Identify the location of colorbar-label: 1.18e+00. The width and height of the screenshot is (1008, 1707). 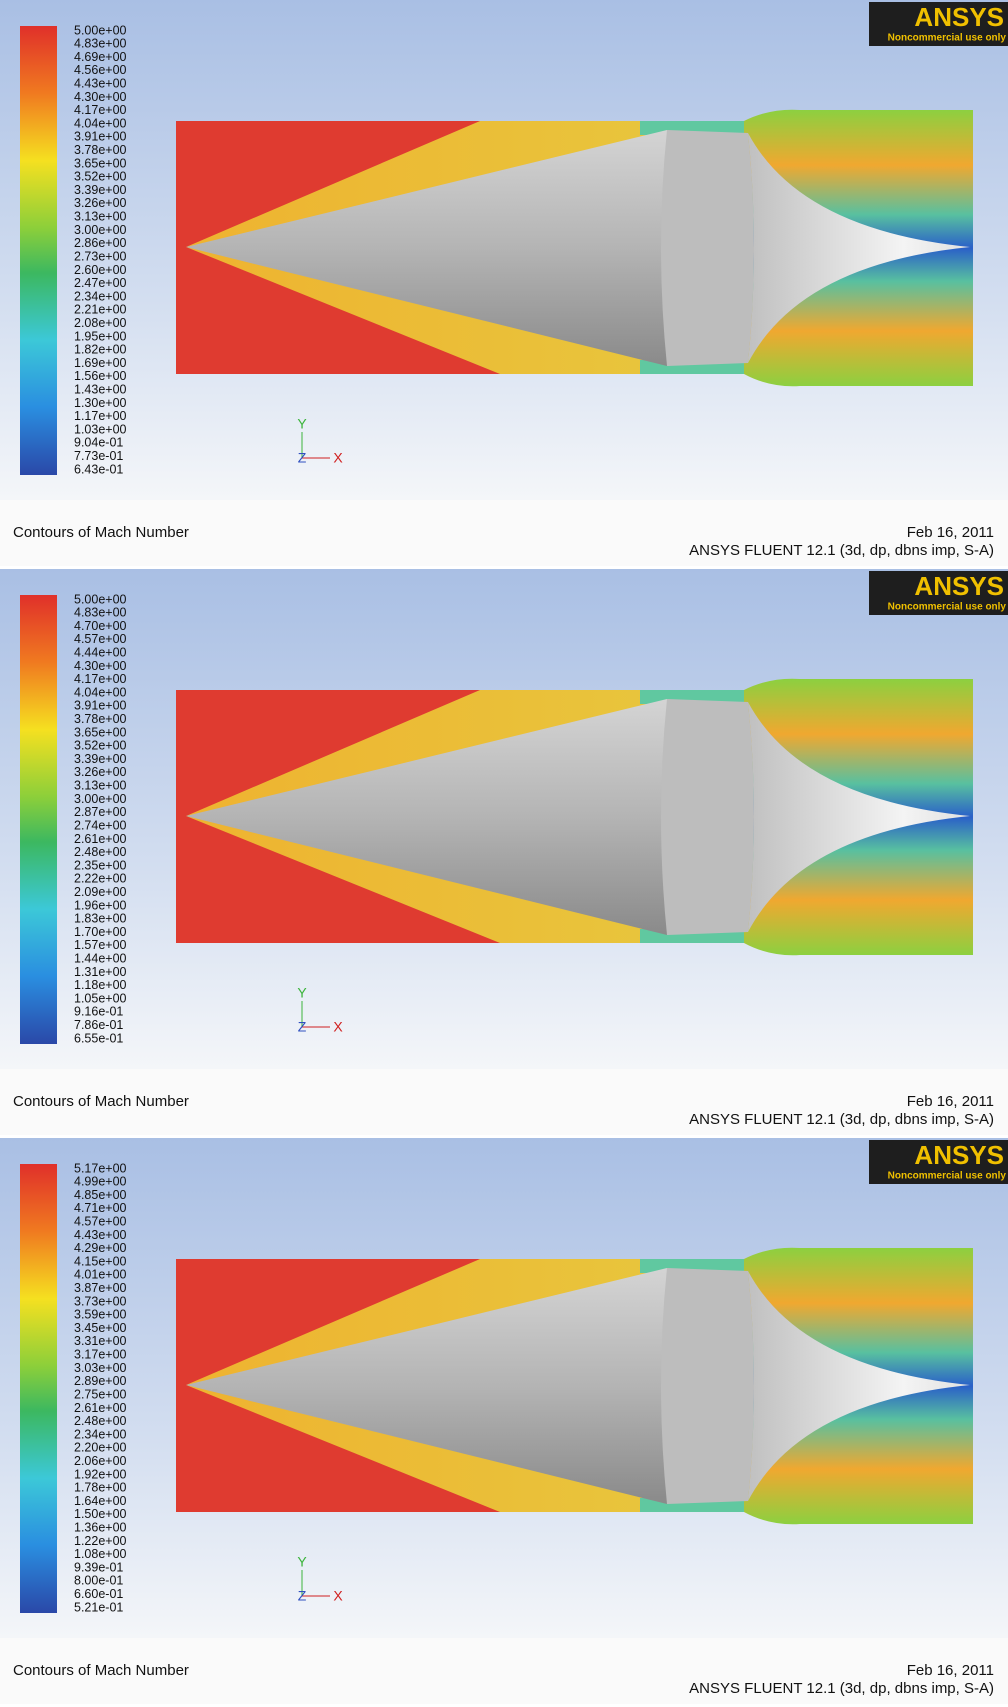
(100, 985).